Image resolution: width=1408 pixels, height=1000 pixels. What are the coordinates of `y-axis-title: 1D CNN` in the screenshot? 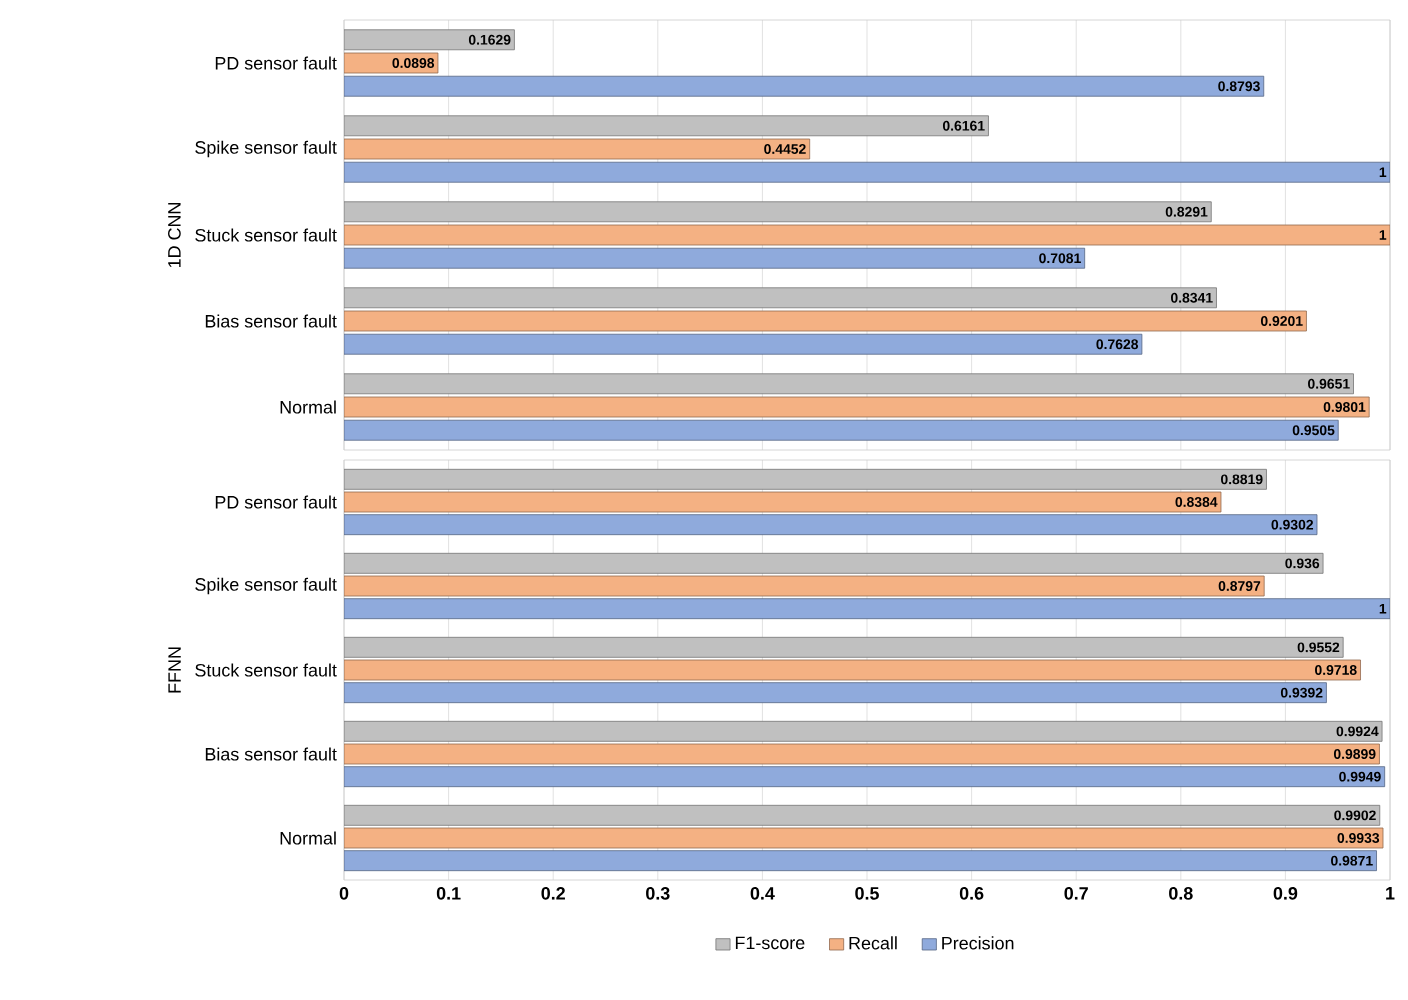 It's located at (174, 235).